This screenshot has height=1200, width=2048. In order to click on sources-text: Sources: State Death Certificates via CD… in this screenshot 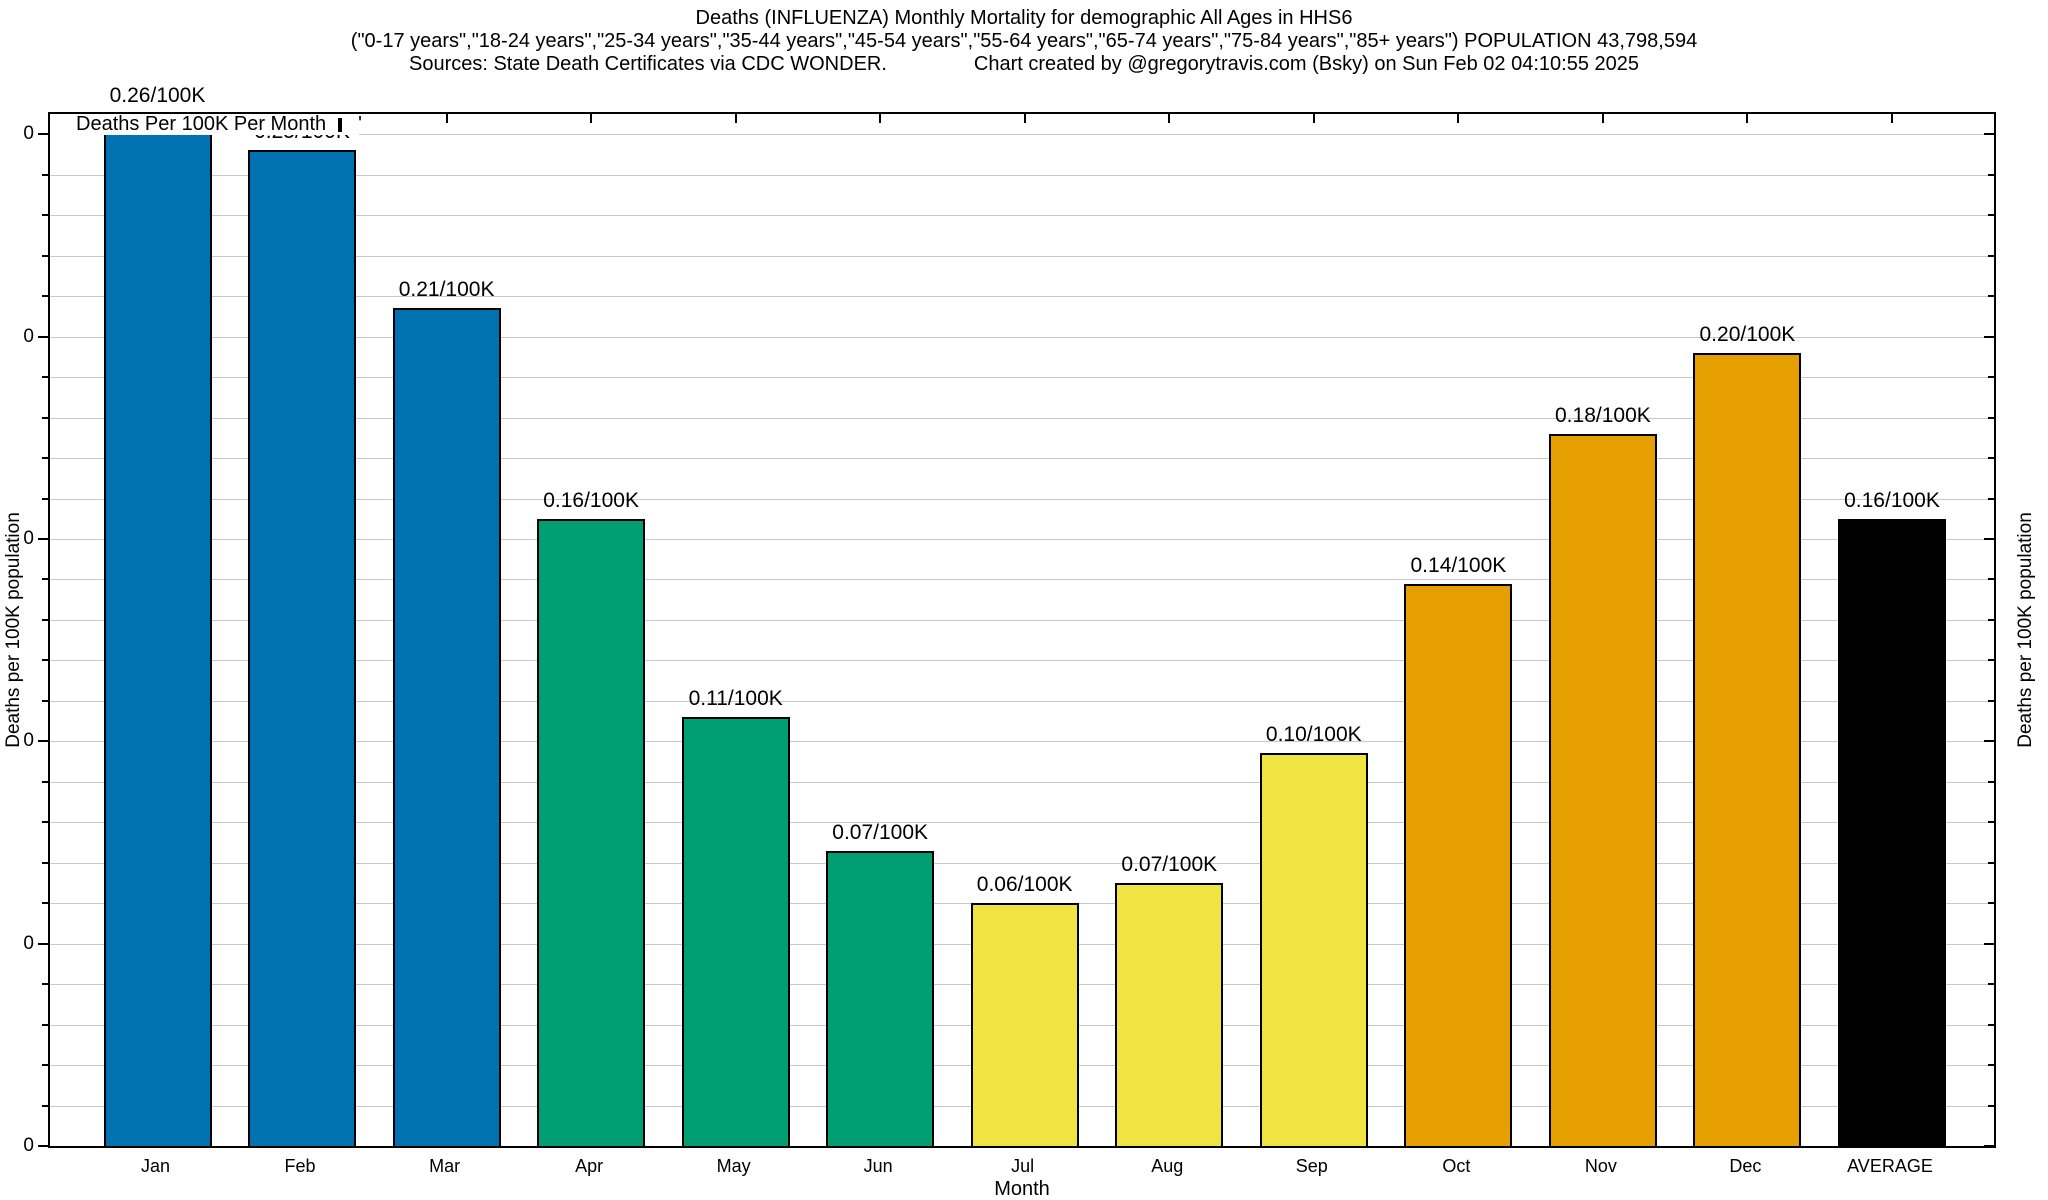, I will do `click(647, 64)`.